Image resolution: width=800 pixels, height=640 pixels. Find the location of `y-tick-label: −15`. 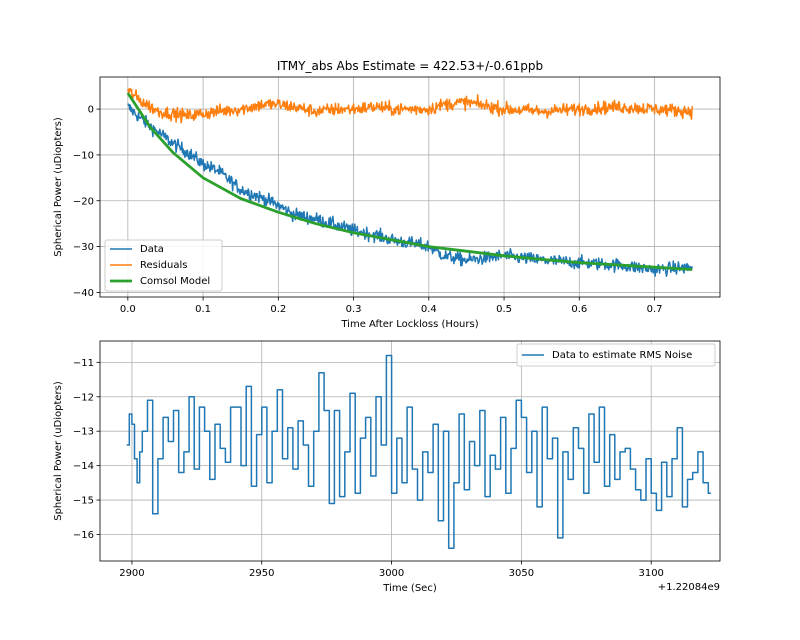

y-tick-label: −15 is located at coordinates (83, 501).